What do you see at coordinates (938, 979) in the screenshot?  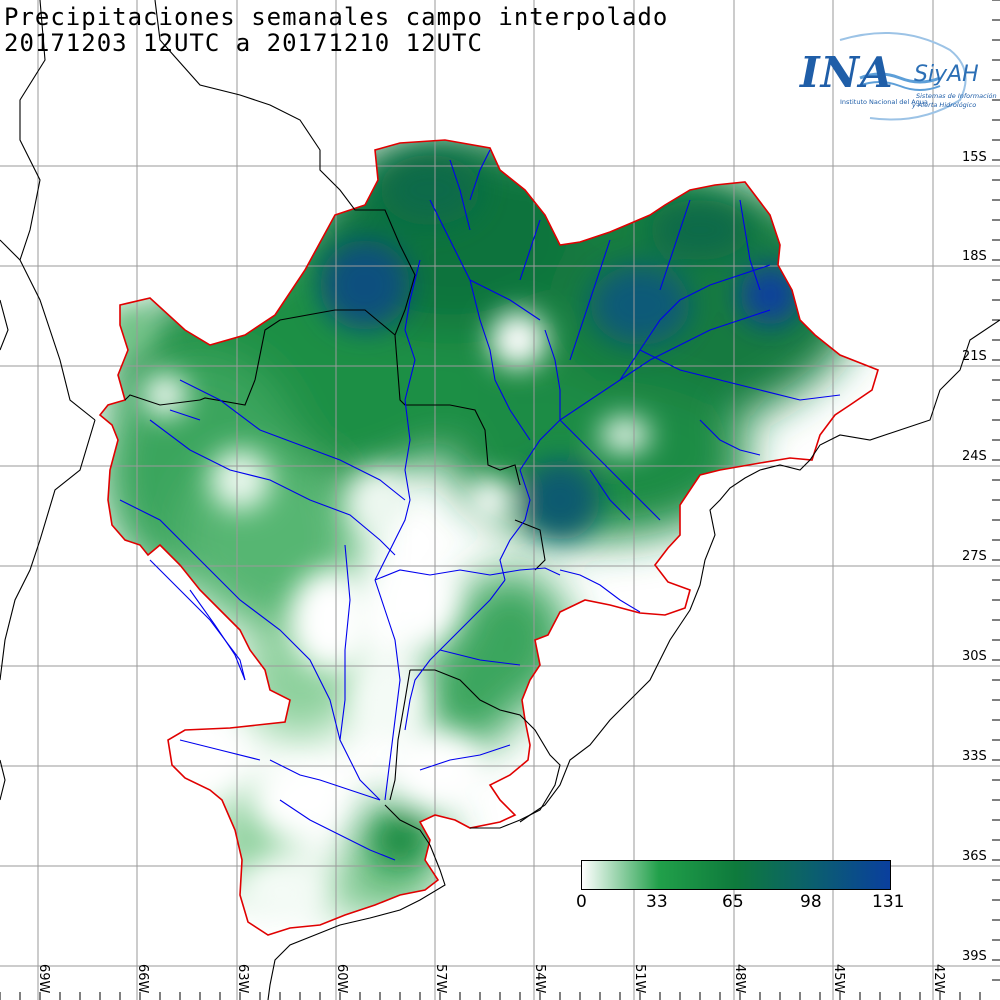 I see `lon-label-42w: 42W` at bounding box center [938, 979].